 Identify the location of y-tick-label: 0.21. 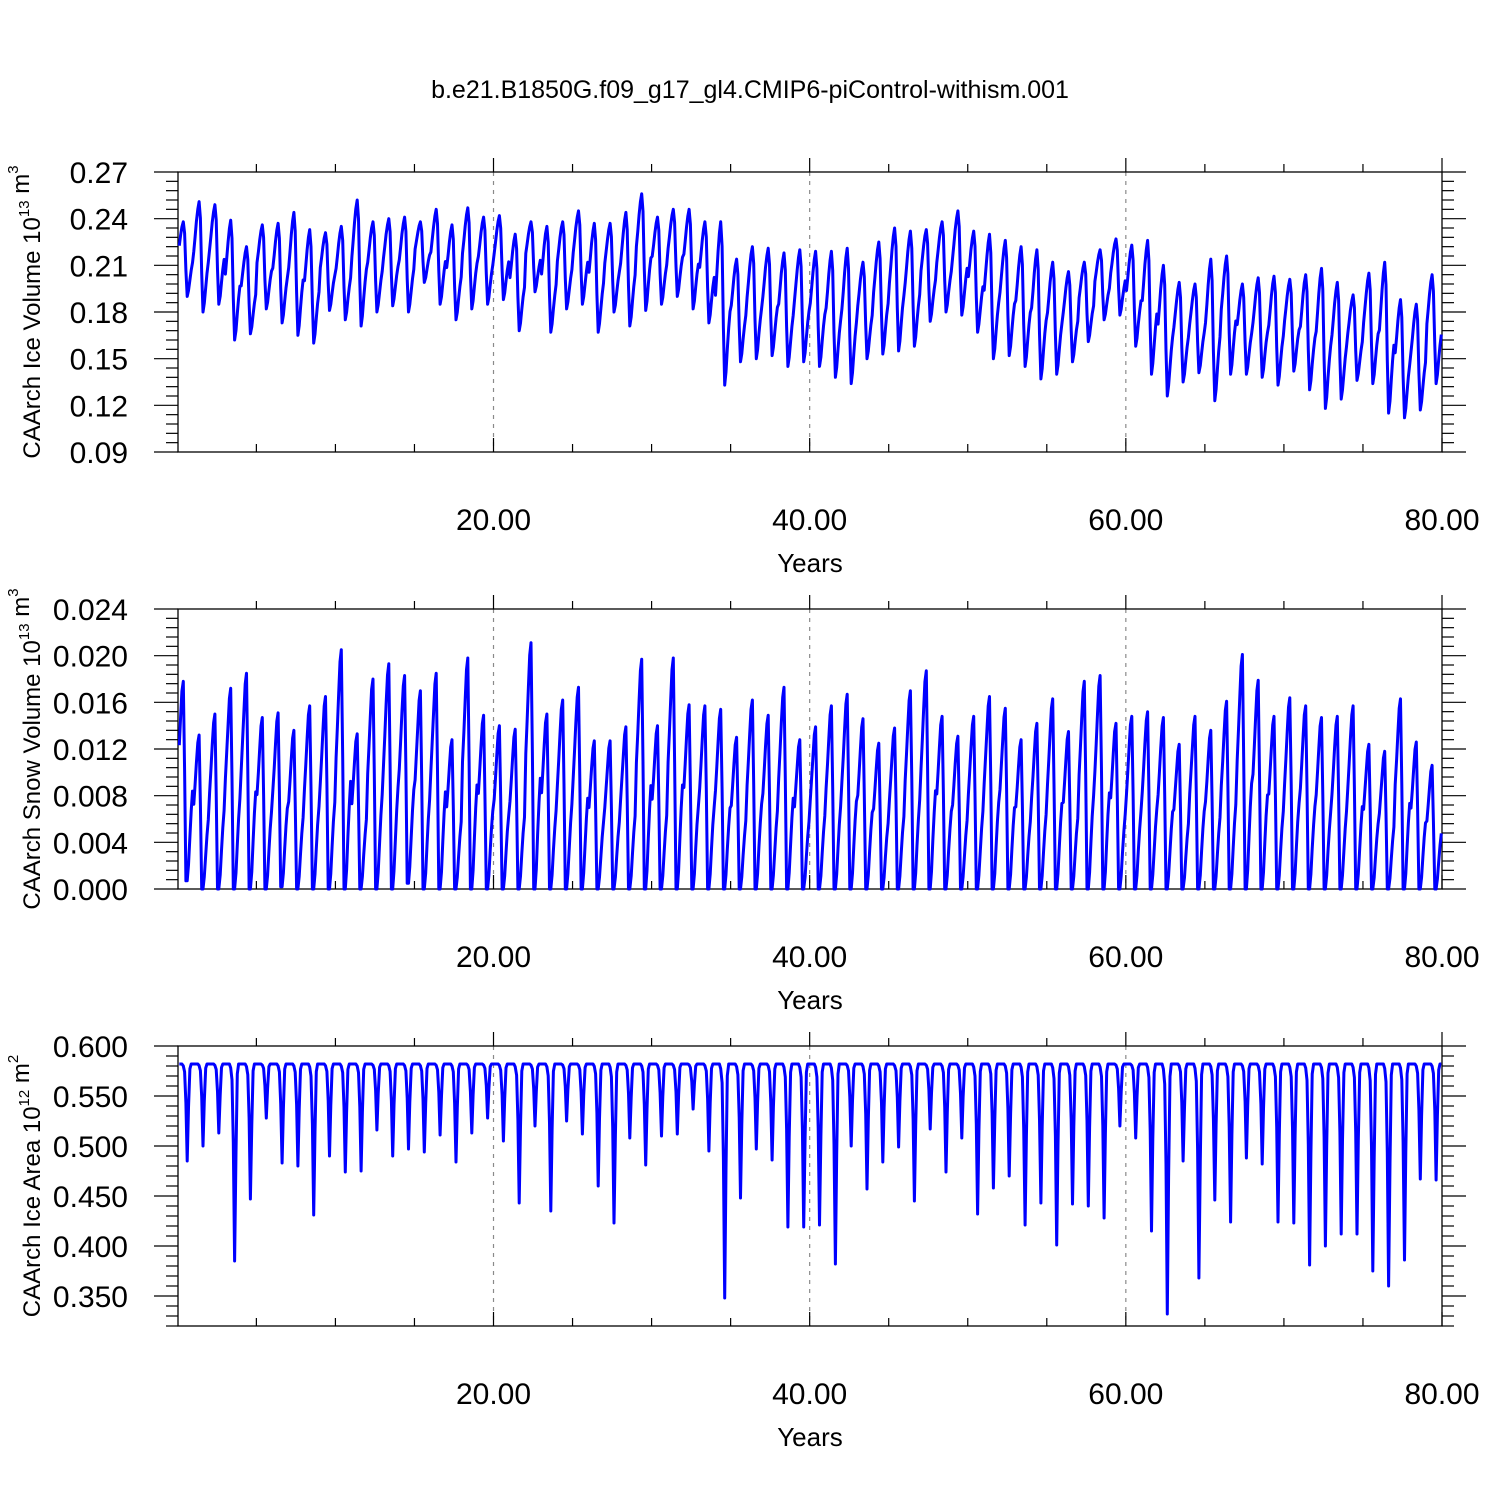
(99, 266).